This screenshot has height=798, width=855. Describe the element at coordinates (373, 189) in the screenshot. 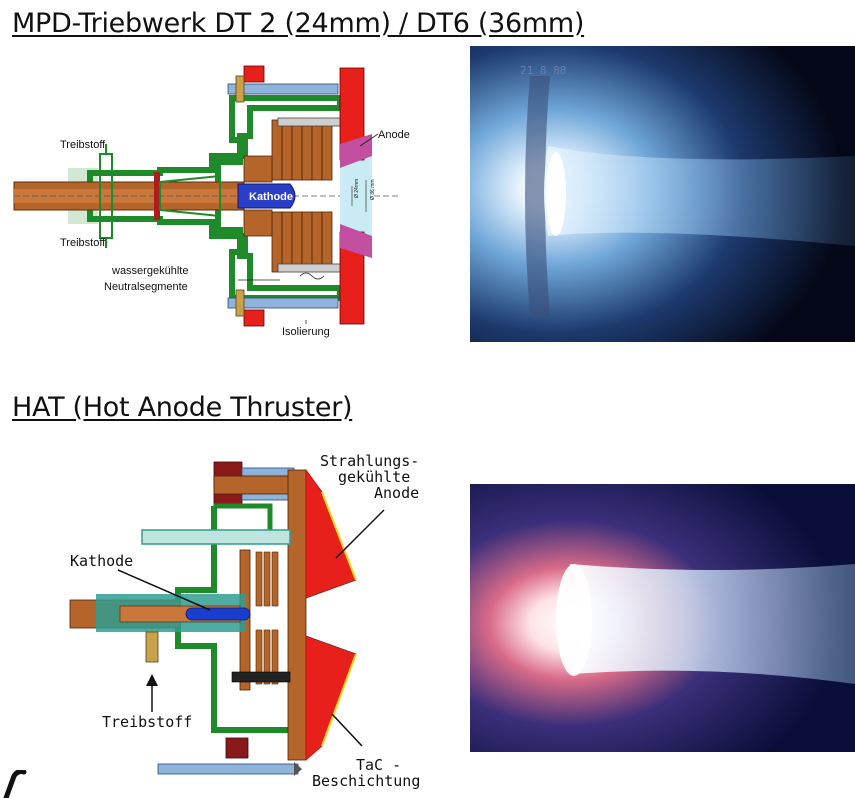

I see `dim-36-label: Ø 36 mm` at that location.